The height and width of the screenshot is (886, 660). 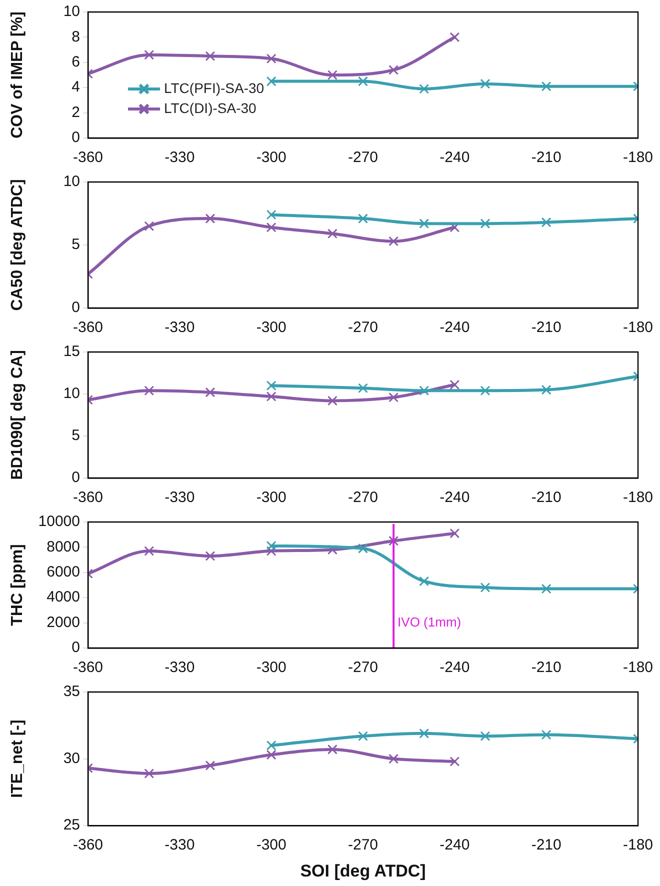 I want to click on y-tick-label: 35, so click(x=71, y=691).